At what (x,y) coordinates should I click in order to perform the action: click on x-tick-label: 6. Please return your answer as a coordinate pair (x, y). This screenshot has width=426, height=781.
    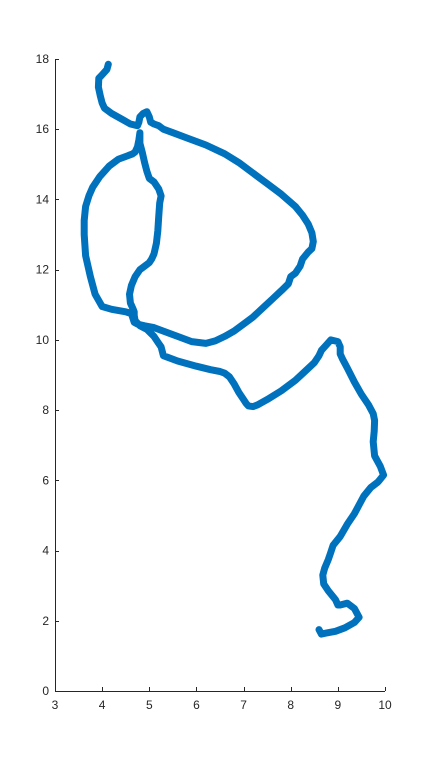
    Looking at the image, I should click on (196, 705).